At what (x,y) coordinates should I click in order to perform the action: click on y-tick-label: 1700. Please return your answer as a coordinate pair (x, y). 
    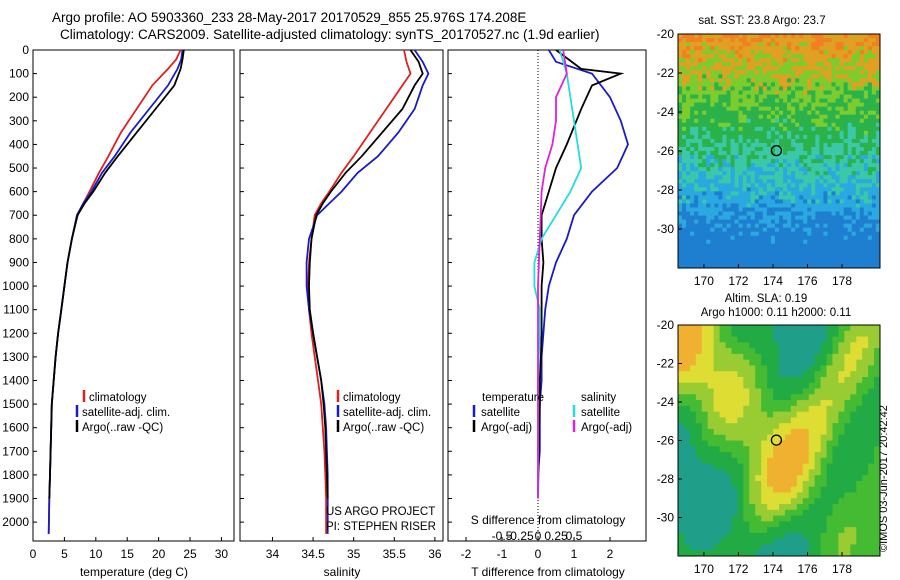
    Looking at the image, I should click on (15, 451).